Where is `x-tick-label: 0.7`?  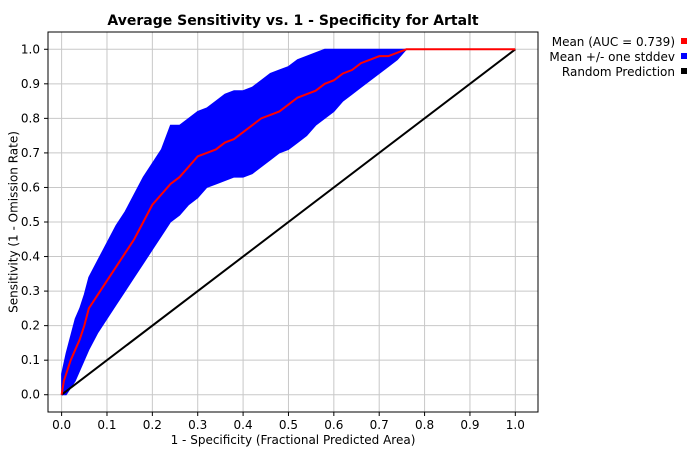
x-tick-label: 0.7 is located at coordinates (379, 425).